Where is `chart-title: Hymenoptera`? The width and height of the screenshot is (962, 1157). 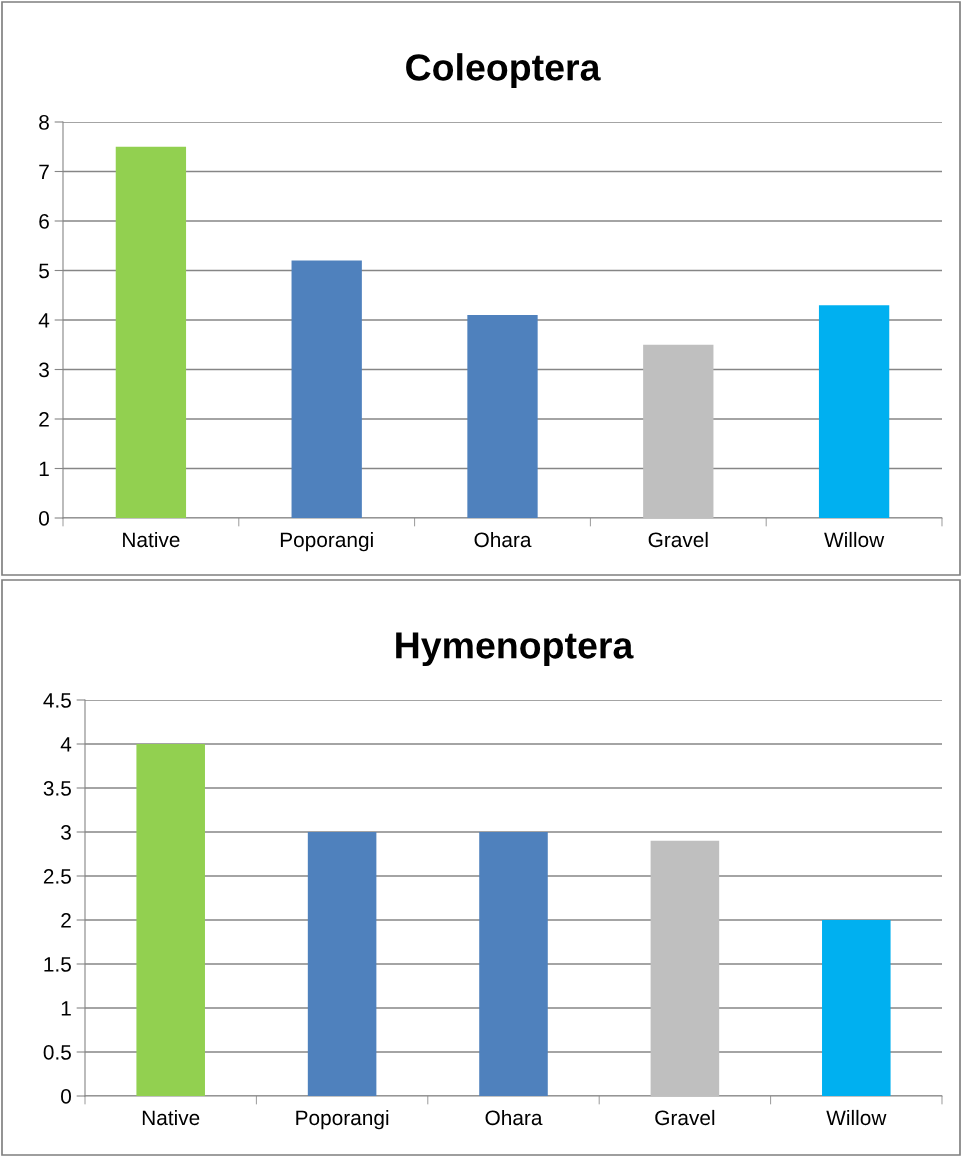
chart-title: Hymenoptera is located at coordinates (515, 649).